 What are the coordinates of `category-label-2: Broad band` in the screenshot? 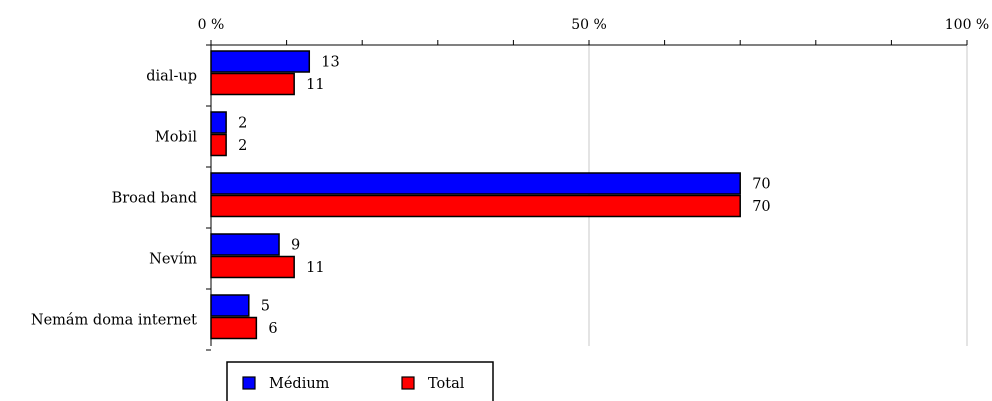 It's located at (154, 199).